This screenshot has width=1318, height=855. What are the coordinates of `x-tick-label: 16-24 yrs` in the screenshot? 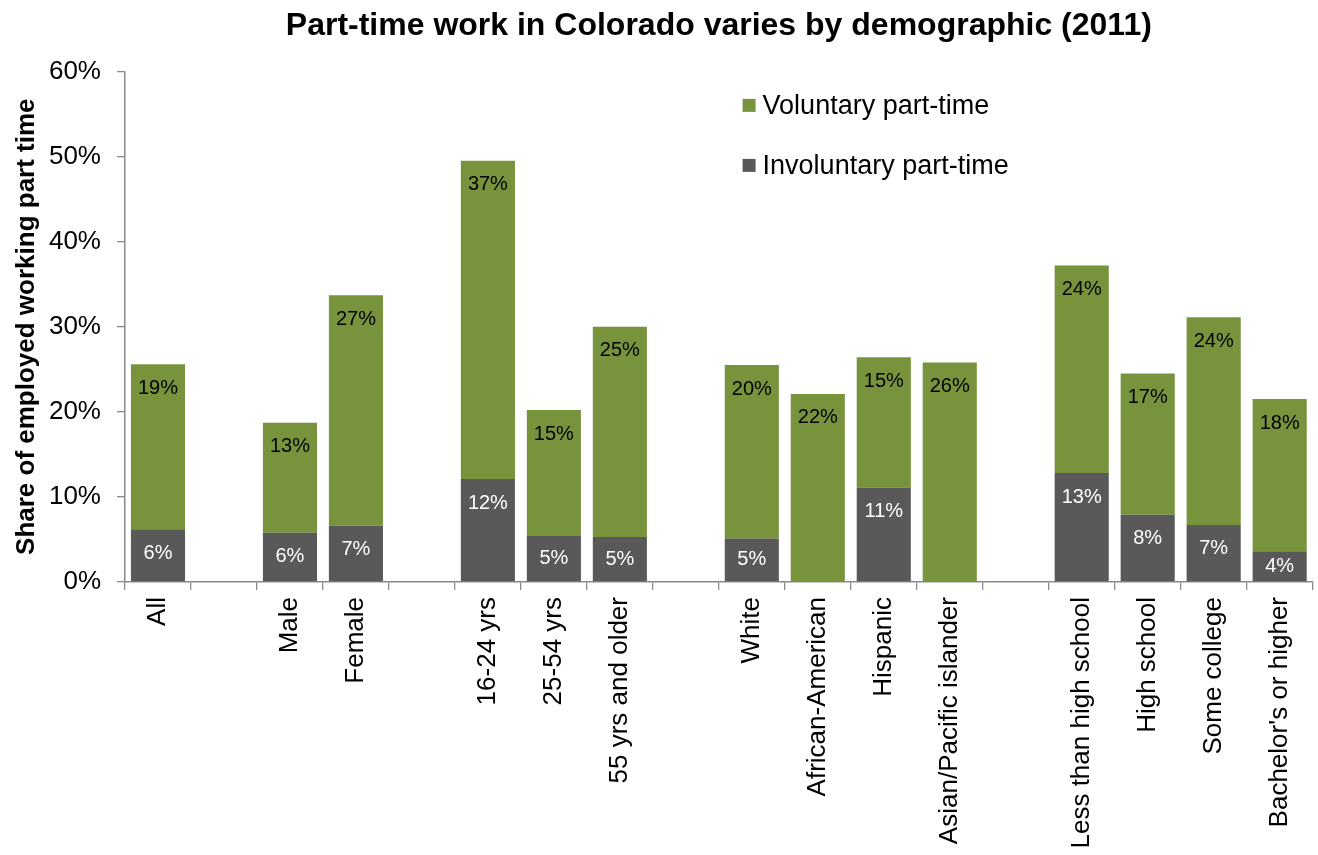 It's located at (486, 651).